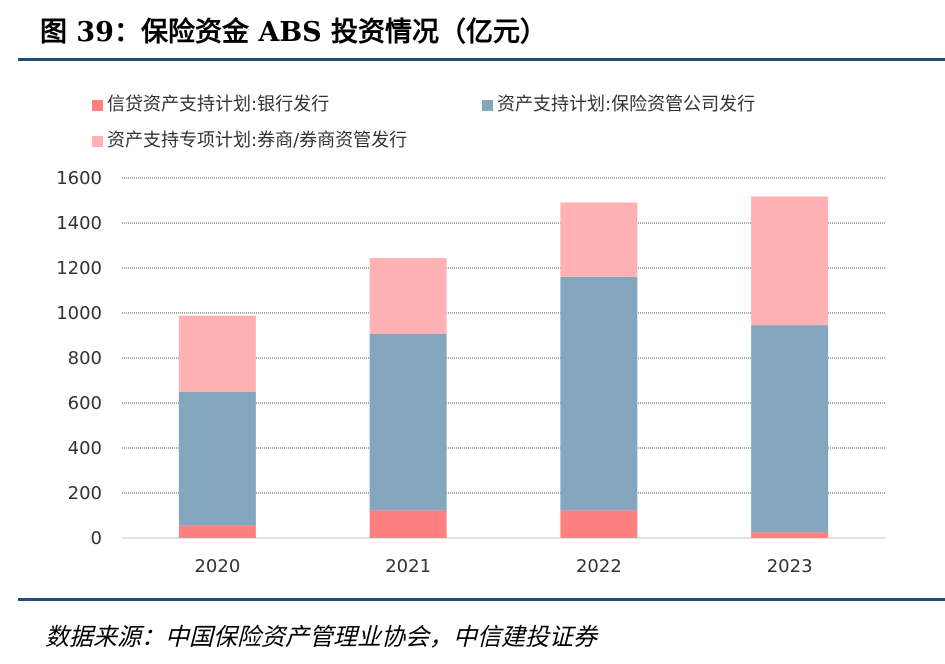 This screenshot has height=664, width=945. I want to click on legend-item-bank: 信贷资产支持计划:银行发行, so click(210, 103).